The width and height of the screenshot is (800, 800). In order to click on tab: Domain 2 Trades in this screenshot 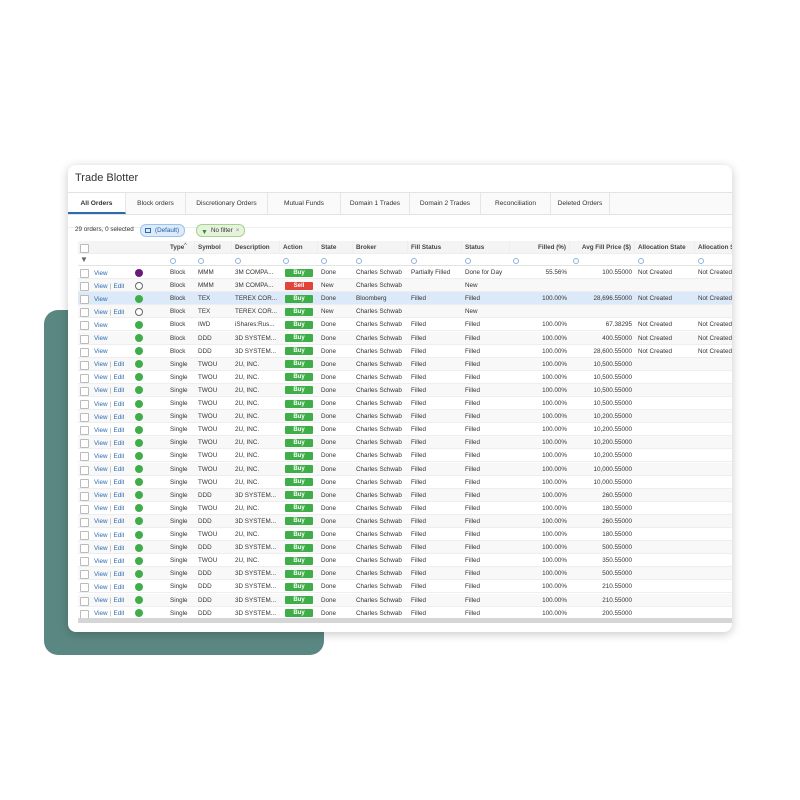, I will do `click(445, 203)`.